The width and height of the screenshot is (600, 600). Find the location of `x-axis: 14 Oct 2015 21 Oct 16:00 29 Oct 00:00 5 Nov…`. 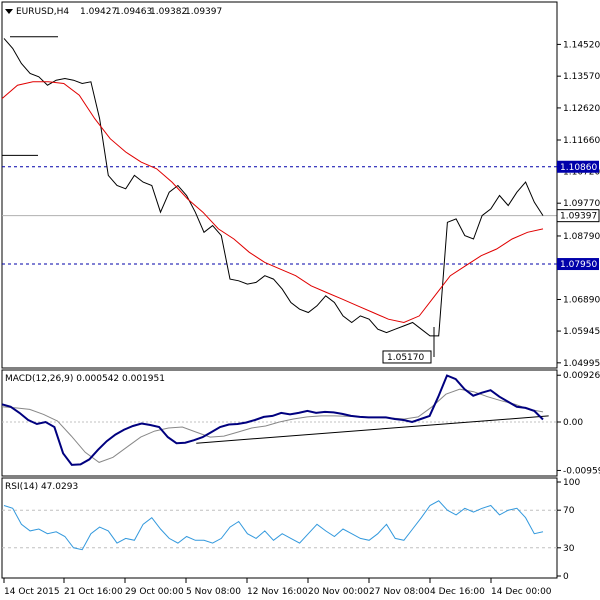

x-axis: 14 Oct 2015 21 Oct 16:00 29 Oct 00:00 5 Nov… is located at coordinates (279, 587).